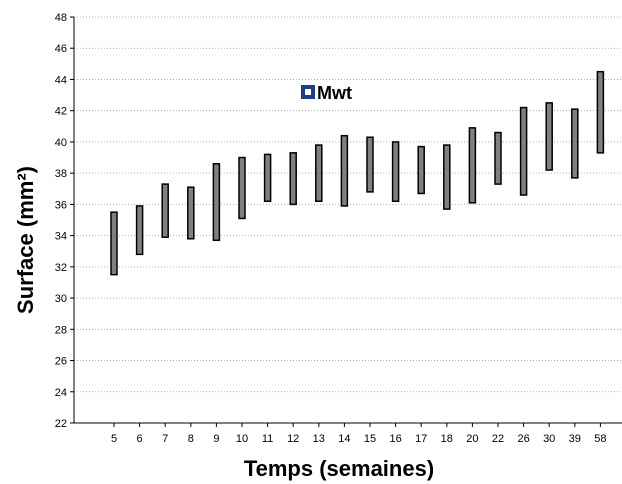 The height and width of the screenshot is (484, 622). I want to click on legend-marker-inner, so click(308, 92).